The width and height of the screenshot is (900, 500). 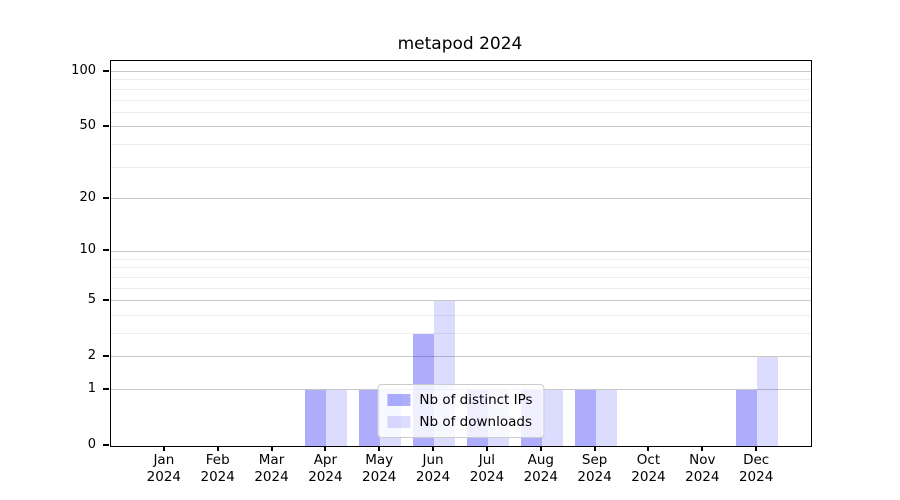 What do you see at coordinates (87, 125) in the screenshot?
I see `y-tick-label: 50` at bounding box center [87, 125].